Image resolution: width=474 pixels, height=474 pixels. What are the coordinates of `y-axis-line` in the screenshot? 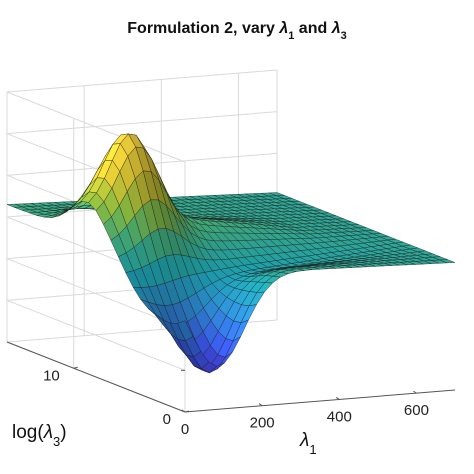 It's located at (96, 377).